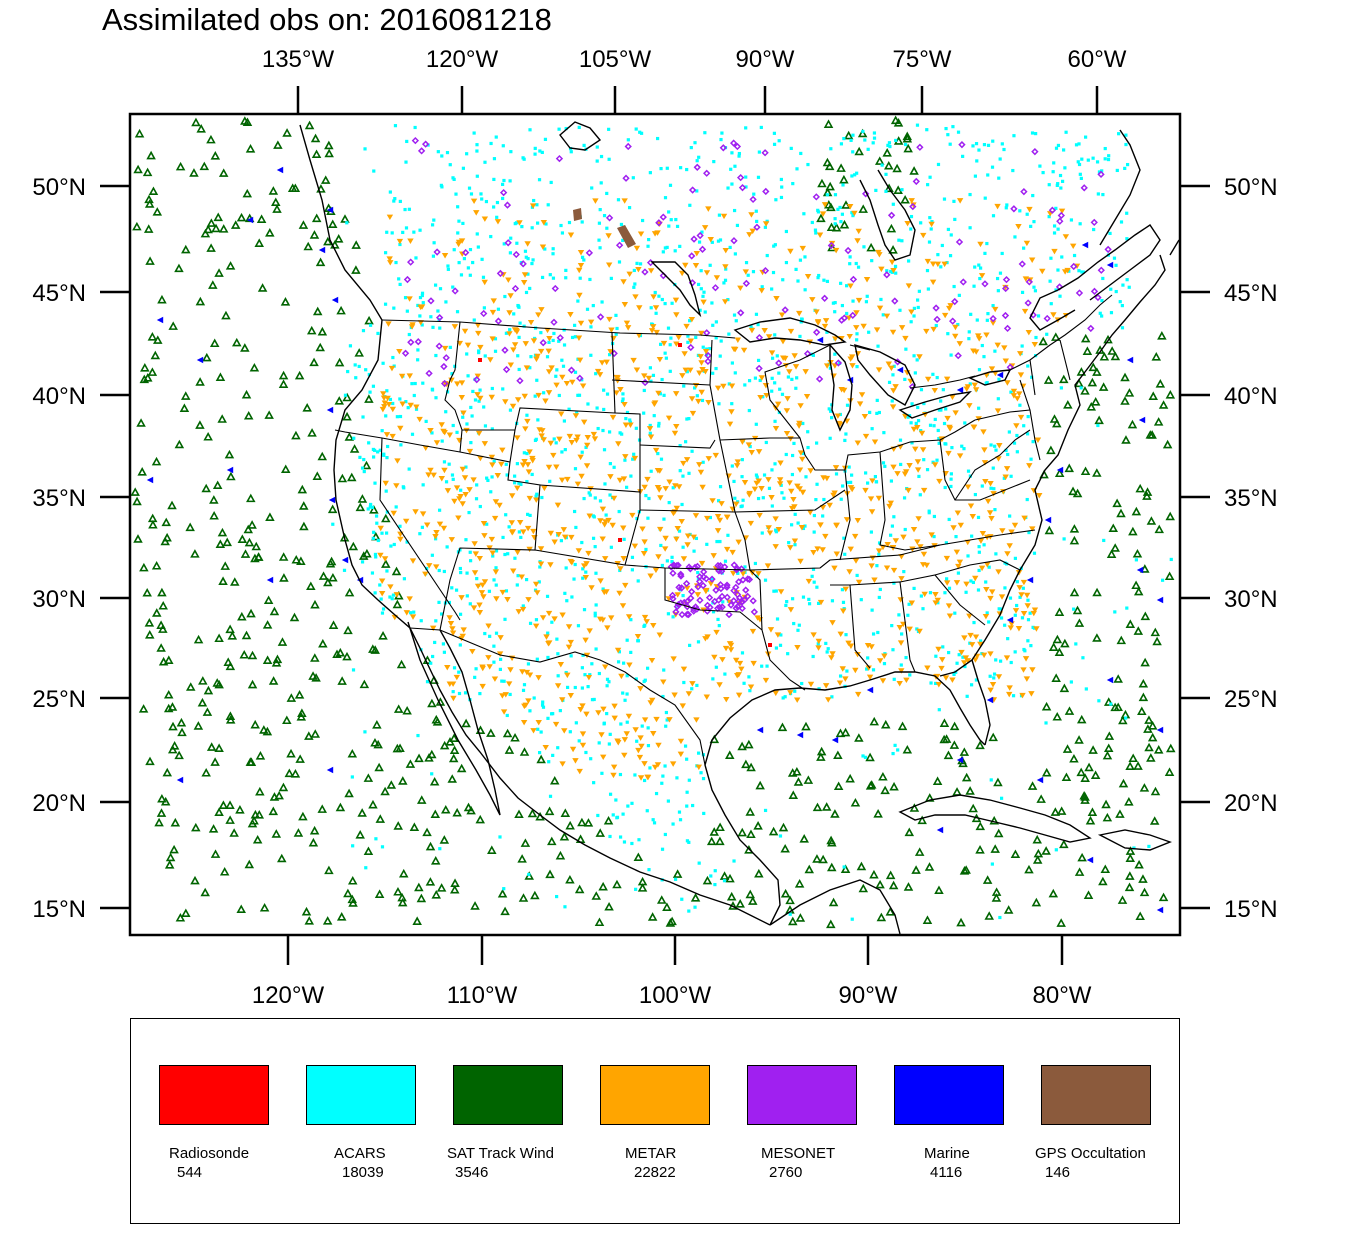 The image size is (1350, 1250). I want to click on legend-label: ACARS, so click(360, 1153).